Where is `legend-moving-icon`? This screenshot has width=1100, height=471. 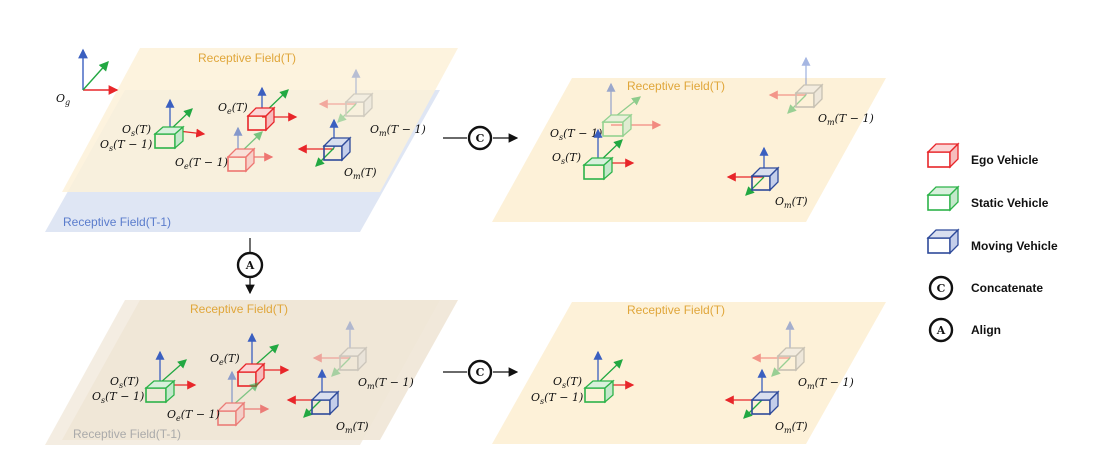 legend-moving-icon is located at coordinates (943, 241).